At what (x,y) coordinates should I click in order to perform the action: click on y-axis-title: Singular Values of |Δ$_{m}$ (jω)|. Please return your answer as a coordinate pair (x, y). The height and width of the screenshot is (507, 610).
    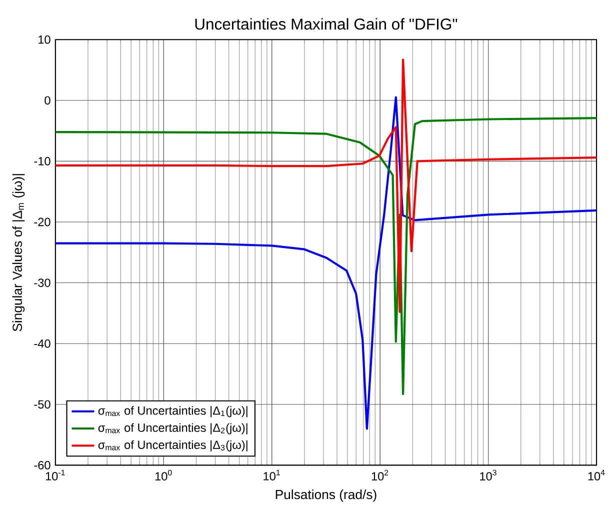
    Looking at the image, I should click on (18, 253).